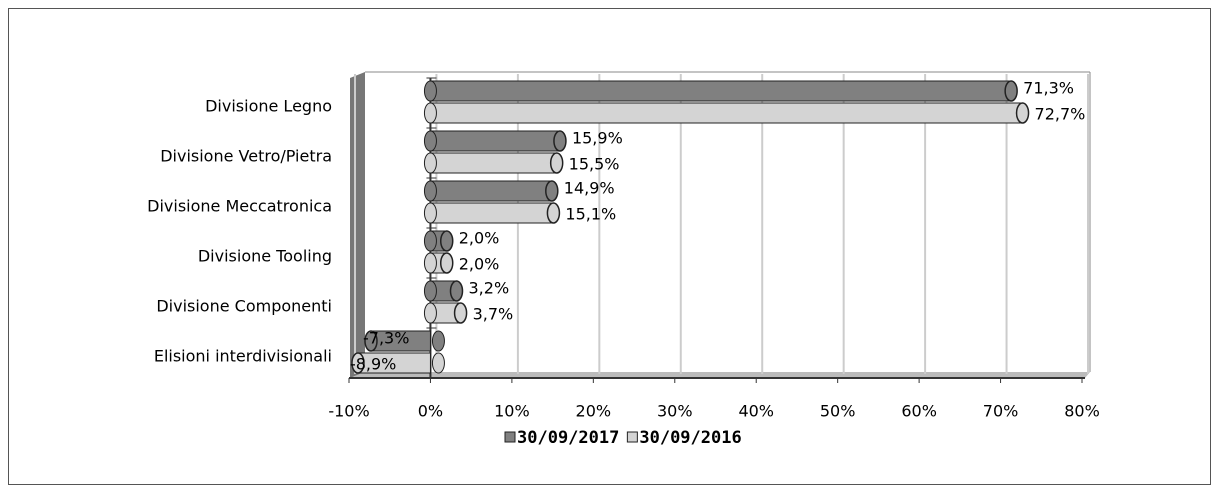 The height and width of the screenshot is (493, 1219). Describe the element at coordinates (243, 356) in the screenshot. I see `y-tick-label: Elisioni interdivisionali` at that location.